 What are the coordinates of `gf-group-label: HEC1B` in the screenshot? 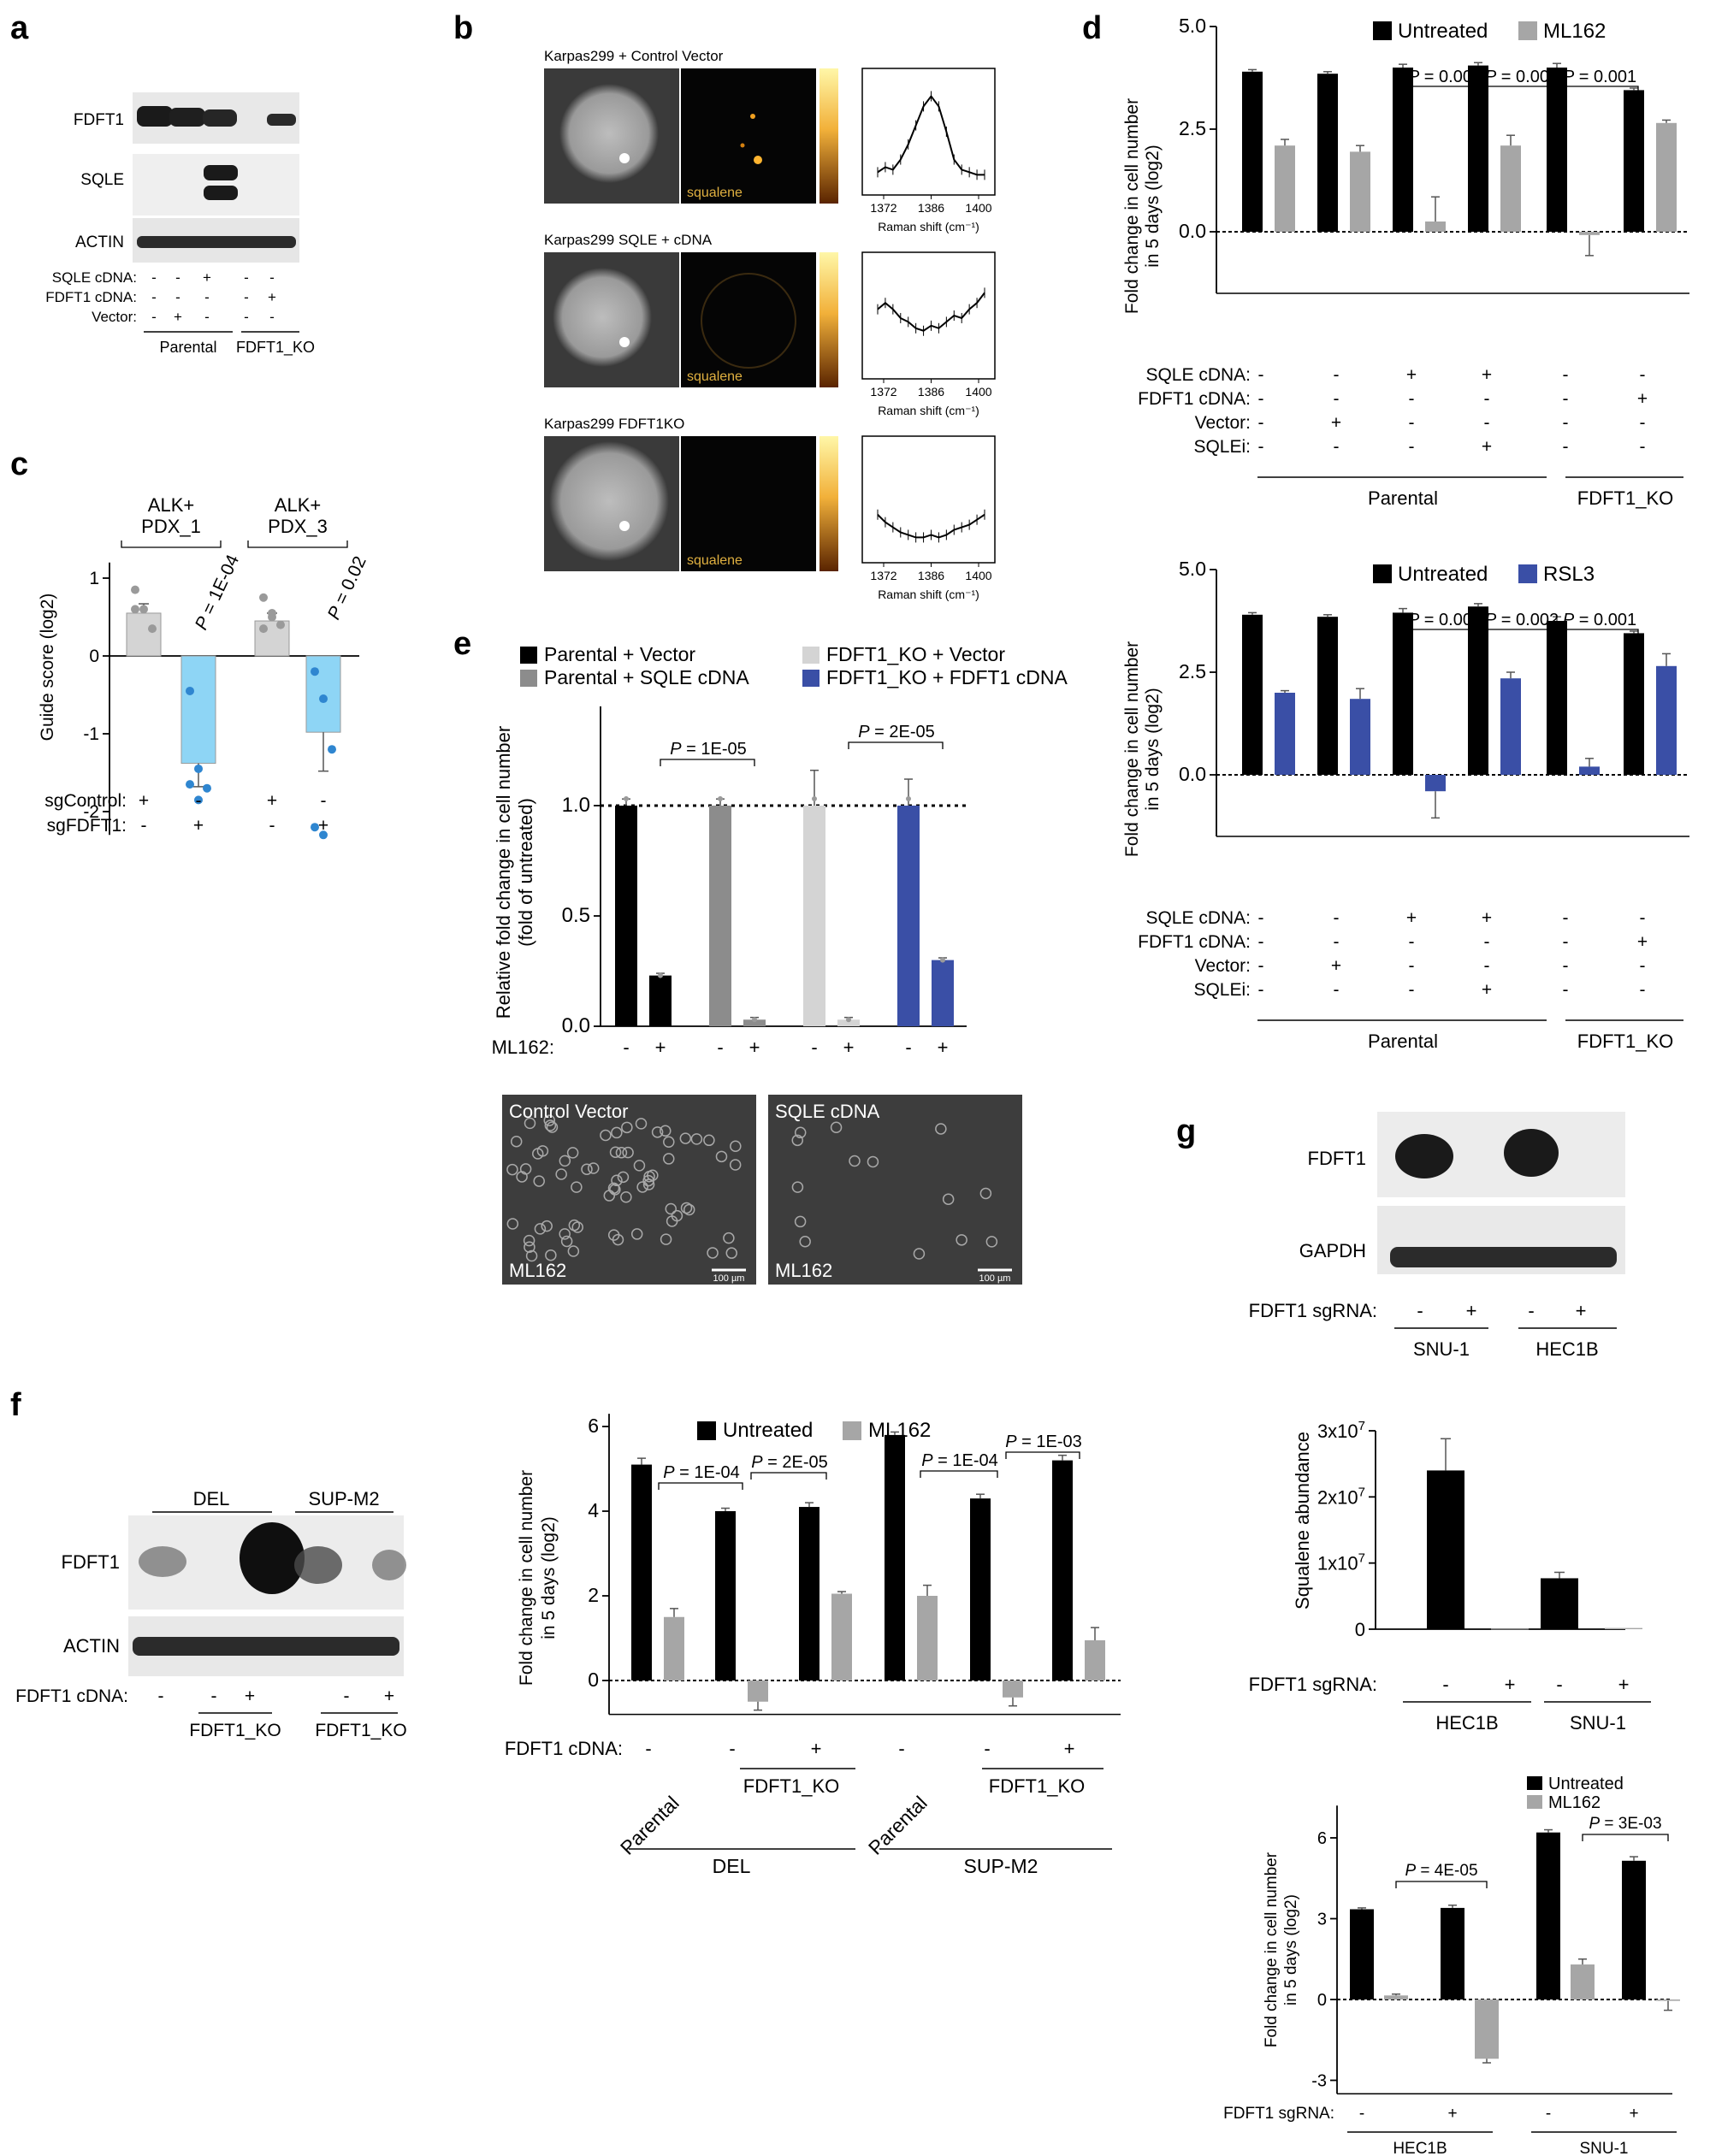 It's located at (1420, 2148).